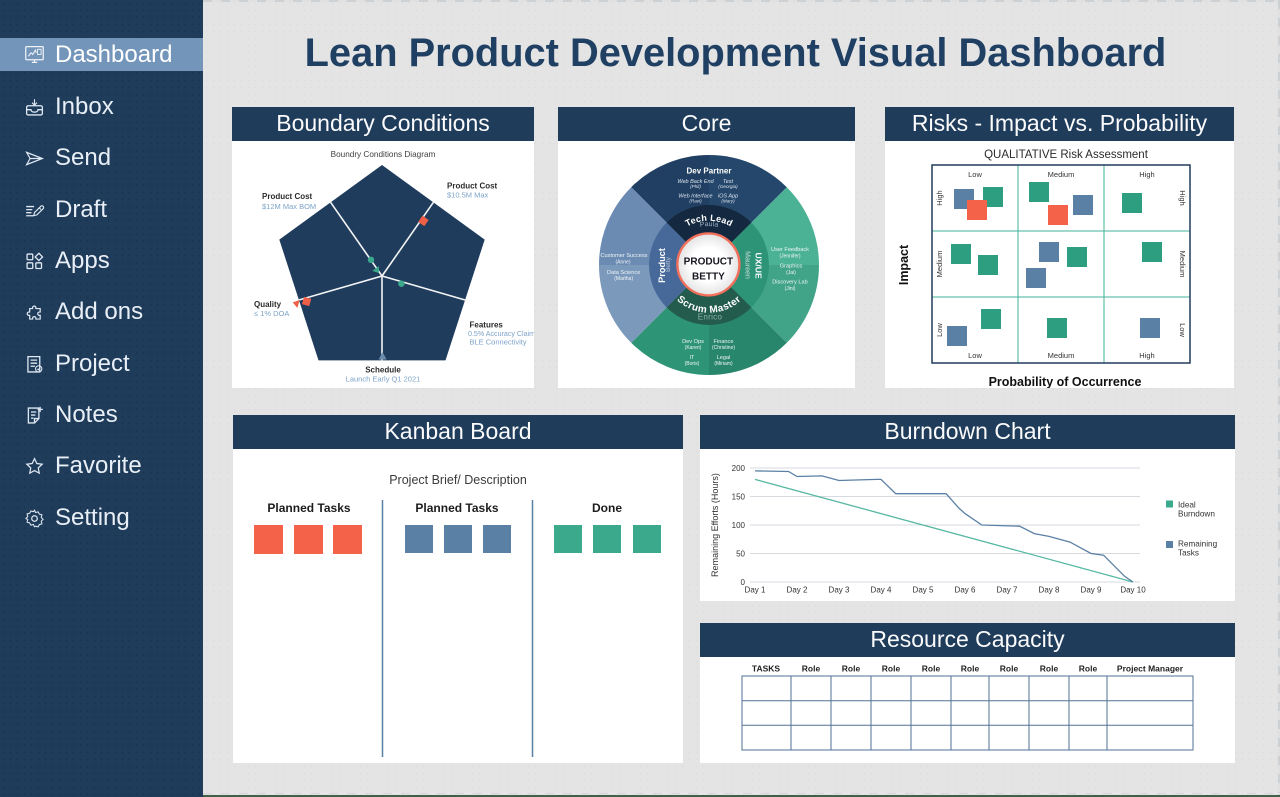  Describe the element at coordinates (709, 225) in the screenshot. I see `svg-text: Paula` at that location.